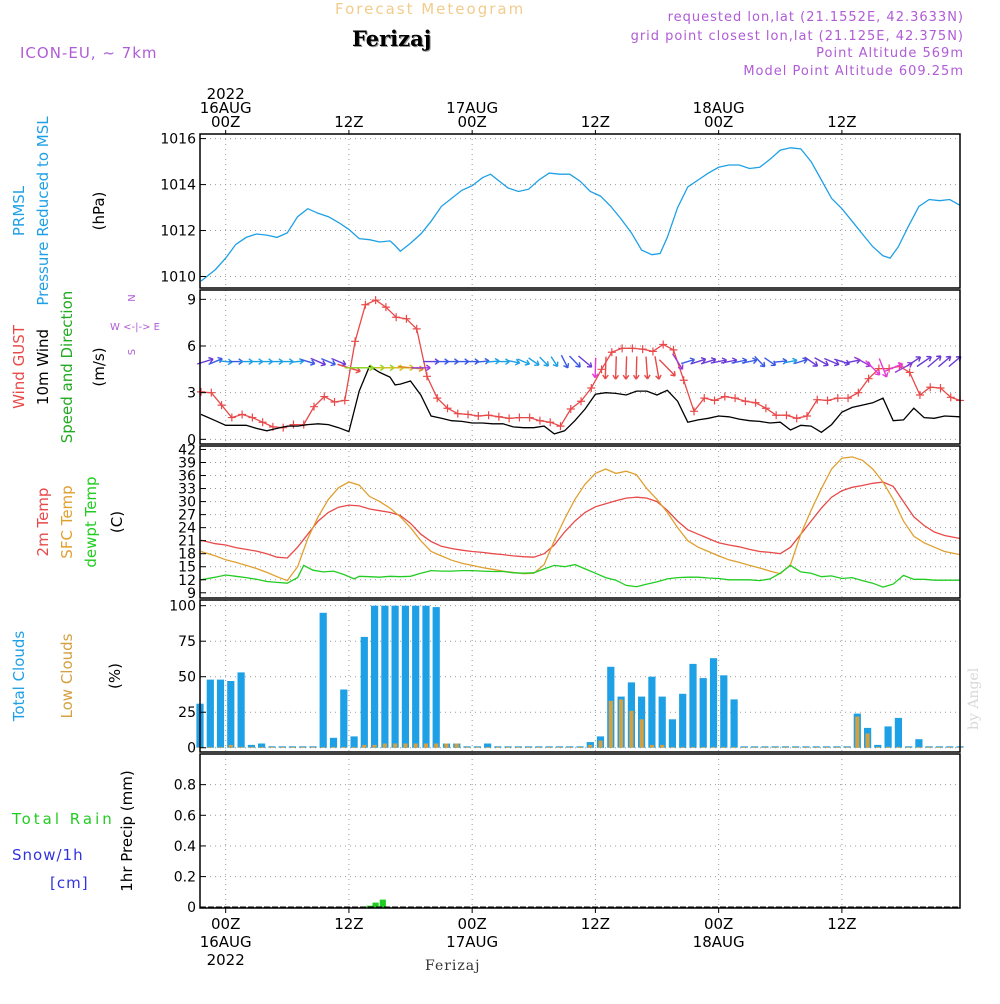 This screenshot has width=1000, height=1004. I want to click on chart-subtitle: Forecast Meteogram, so click(430, 9).